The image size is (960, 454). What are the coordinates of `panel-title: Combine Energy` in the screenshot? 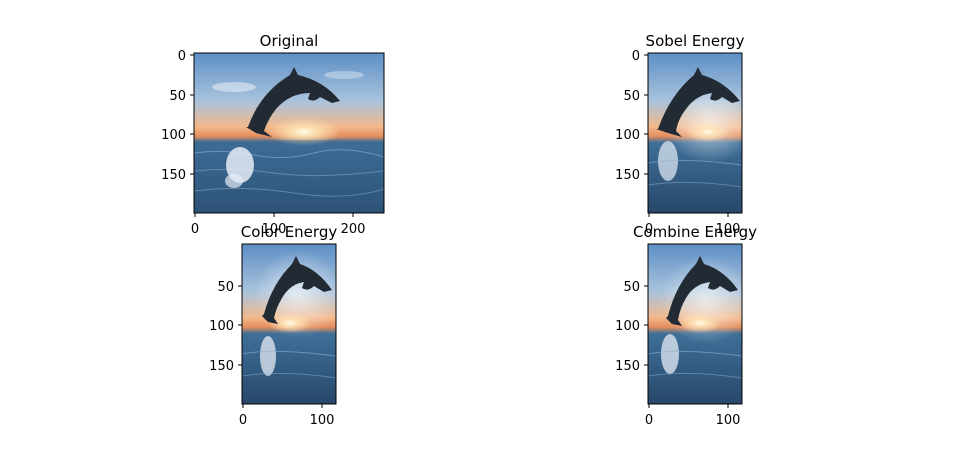 It's located at (695, 232).